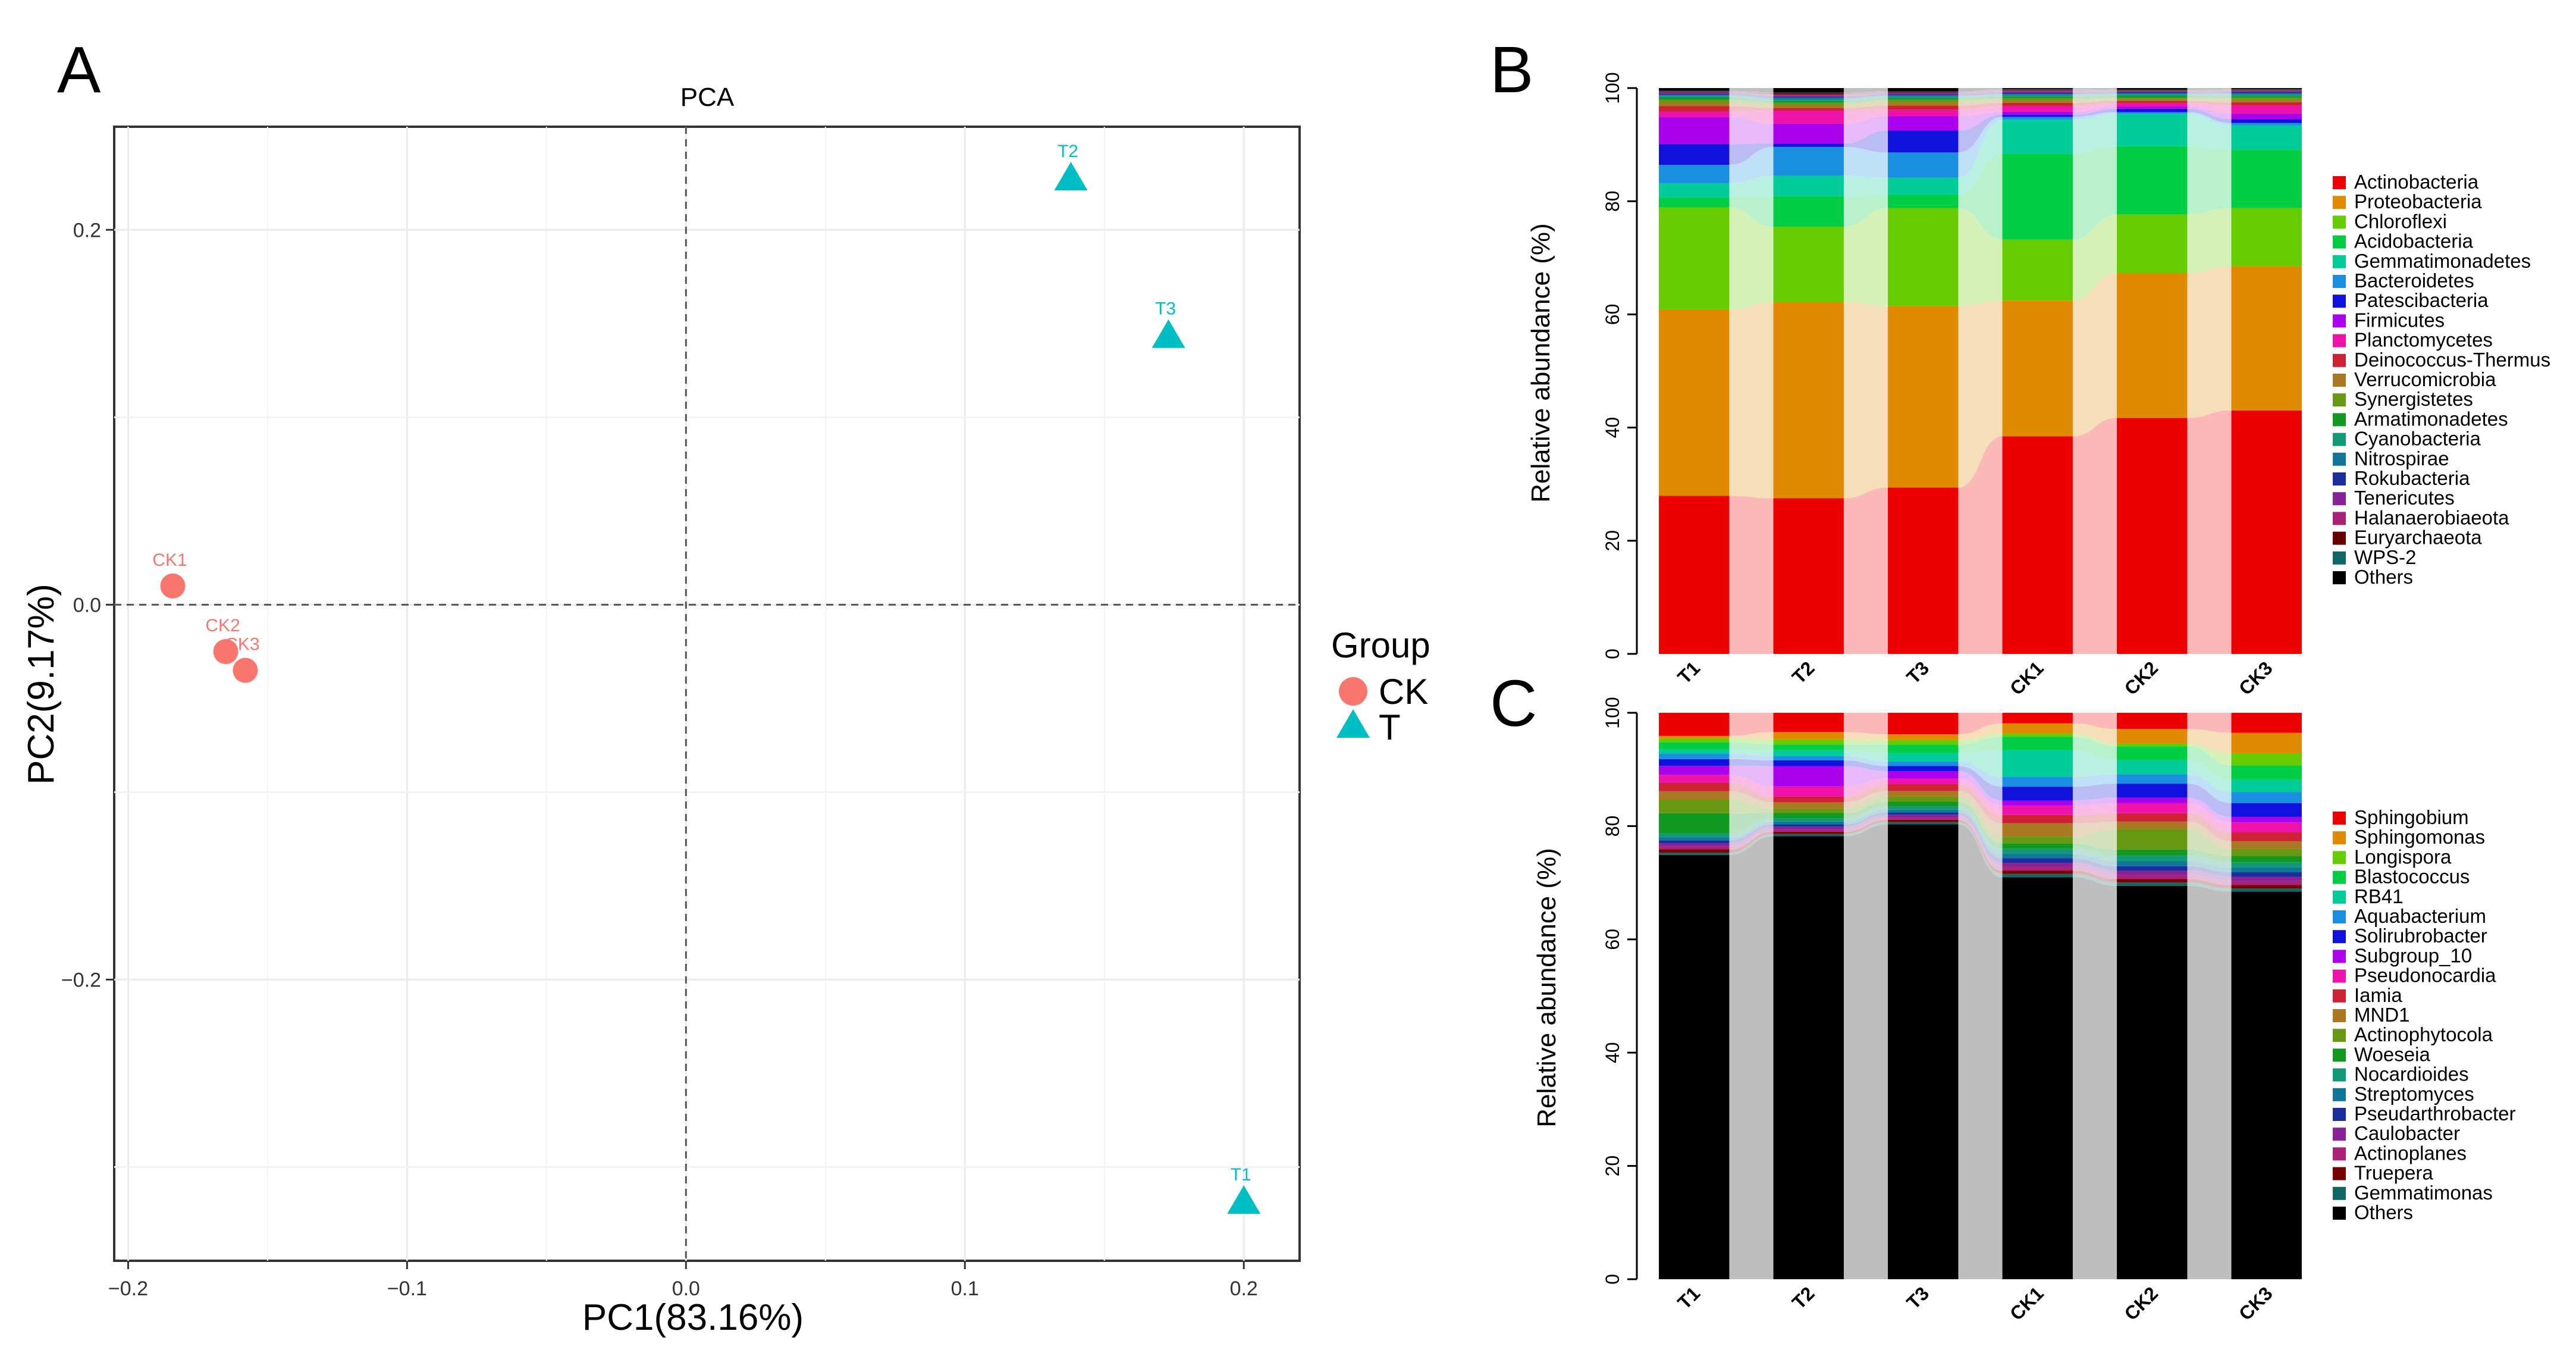 This screenshot has width=2576, height=1353. I want to click on legend-ck-label: CK, so click(1403, 692).